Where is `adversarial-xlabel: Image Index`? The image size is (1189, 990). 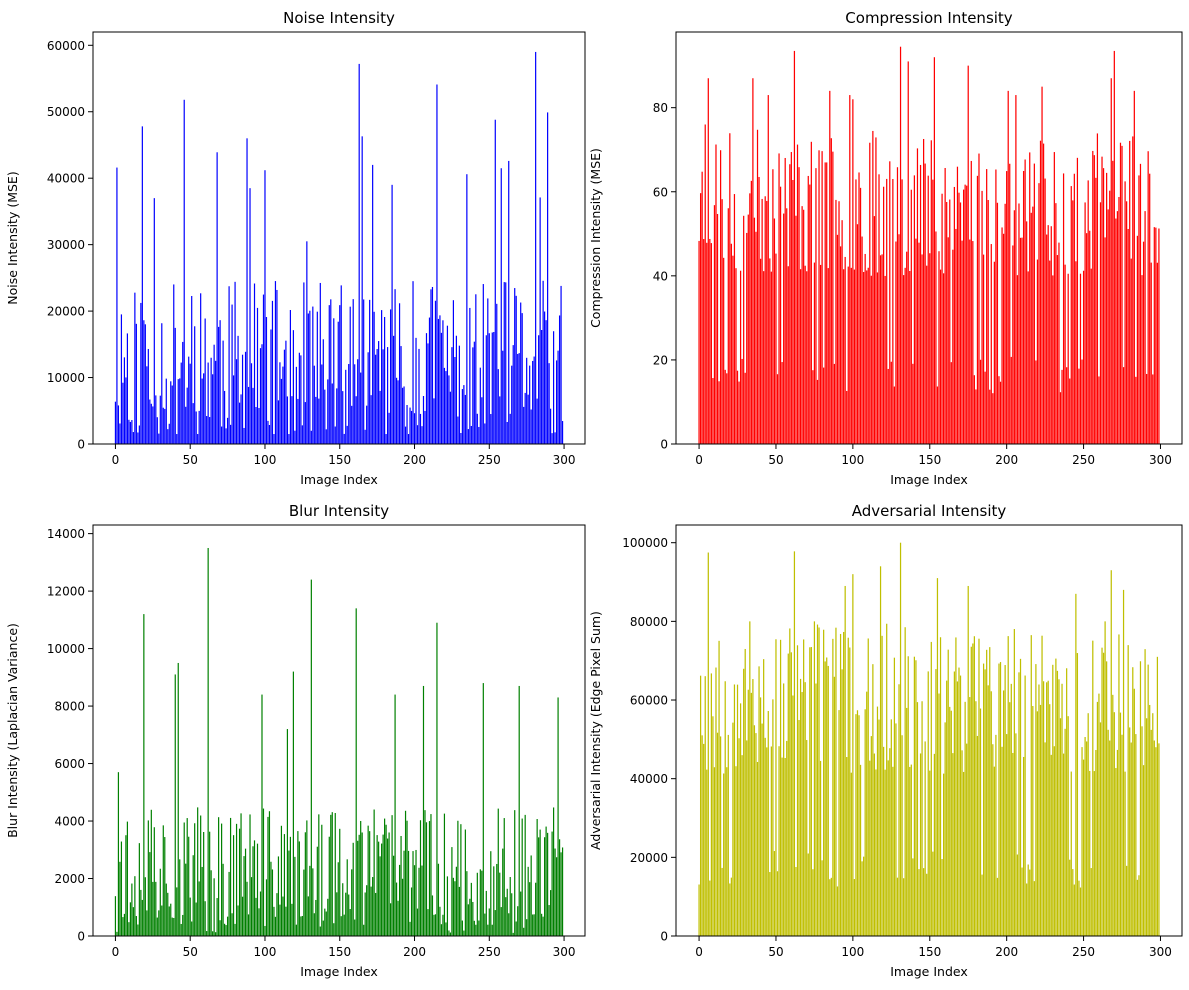 adversarial-xlabel: Image Index is located at coordinates (929, 971).